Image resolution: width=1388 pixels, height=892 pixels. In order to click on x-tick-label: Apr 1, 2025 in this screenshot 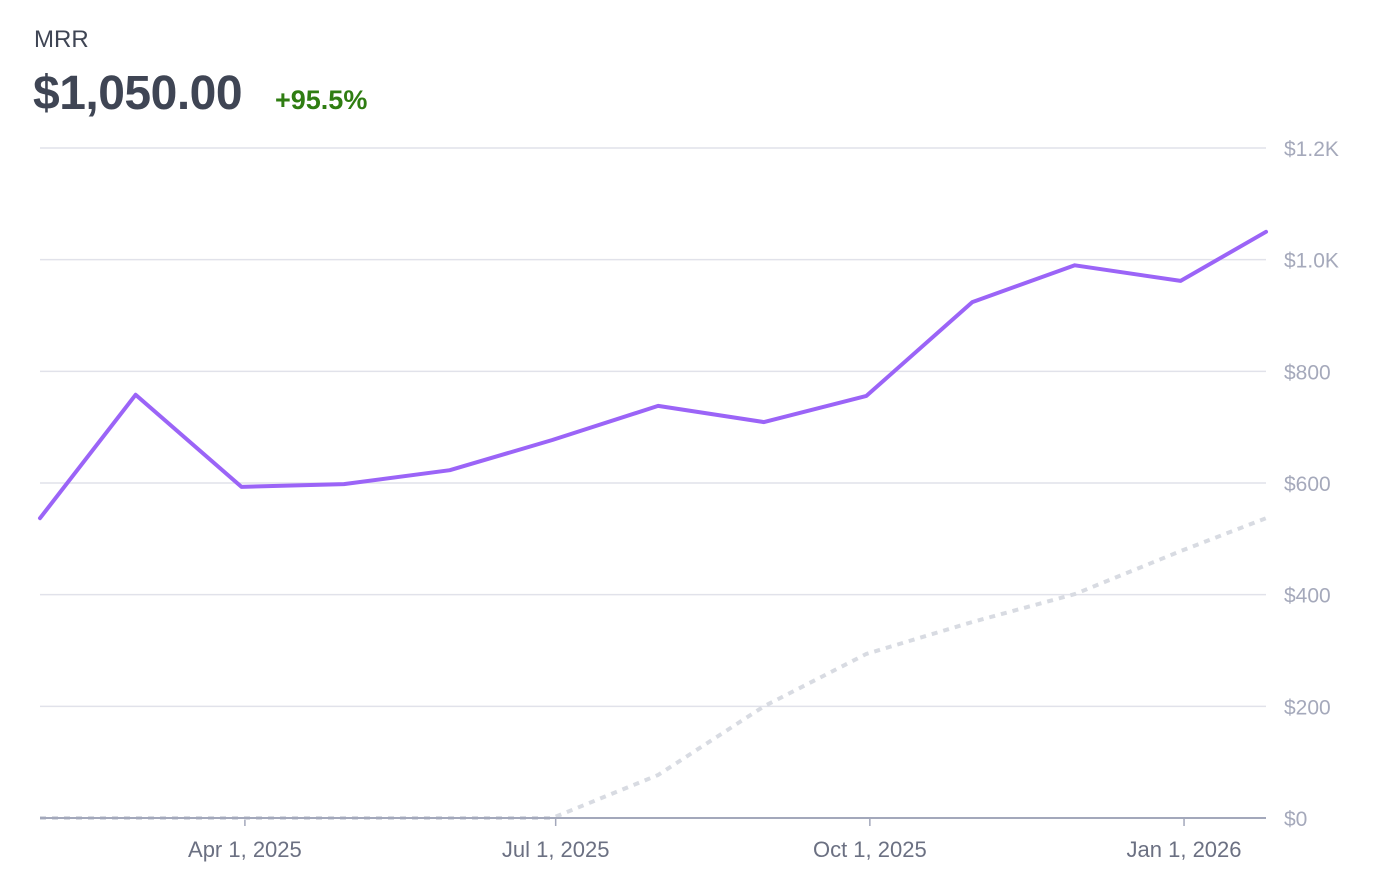, I will do `click(245, 849)`.